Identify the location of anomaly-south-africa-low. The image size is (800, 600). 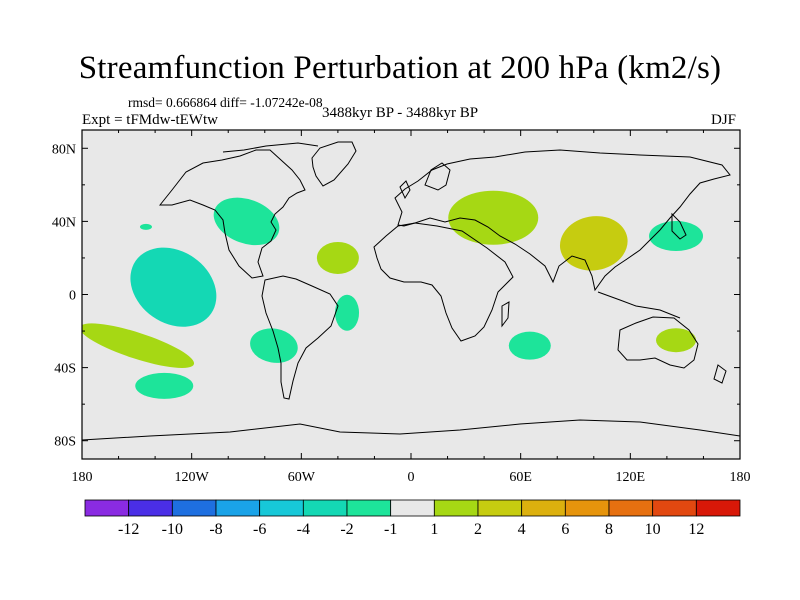
(529, 345).